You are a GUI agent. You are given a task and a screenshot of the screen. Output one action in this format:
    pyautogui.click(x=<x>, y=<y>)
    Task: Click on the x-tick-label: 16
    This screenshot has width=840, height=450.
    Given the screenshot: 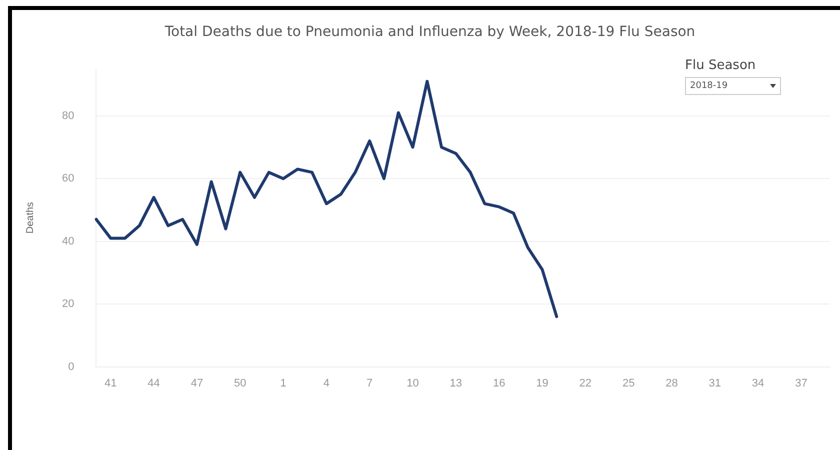 What is the action you would take?
    pyautogui.click(x=499, y=383)
    